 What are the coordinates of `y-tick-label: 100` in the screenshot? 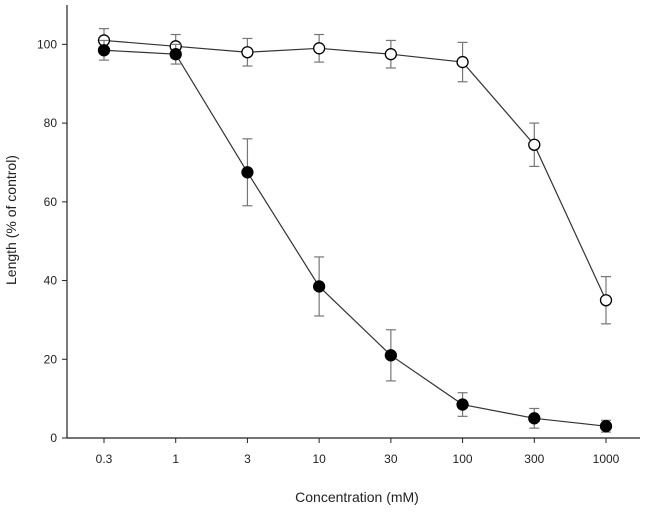 It's located at (47, 44).